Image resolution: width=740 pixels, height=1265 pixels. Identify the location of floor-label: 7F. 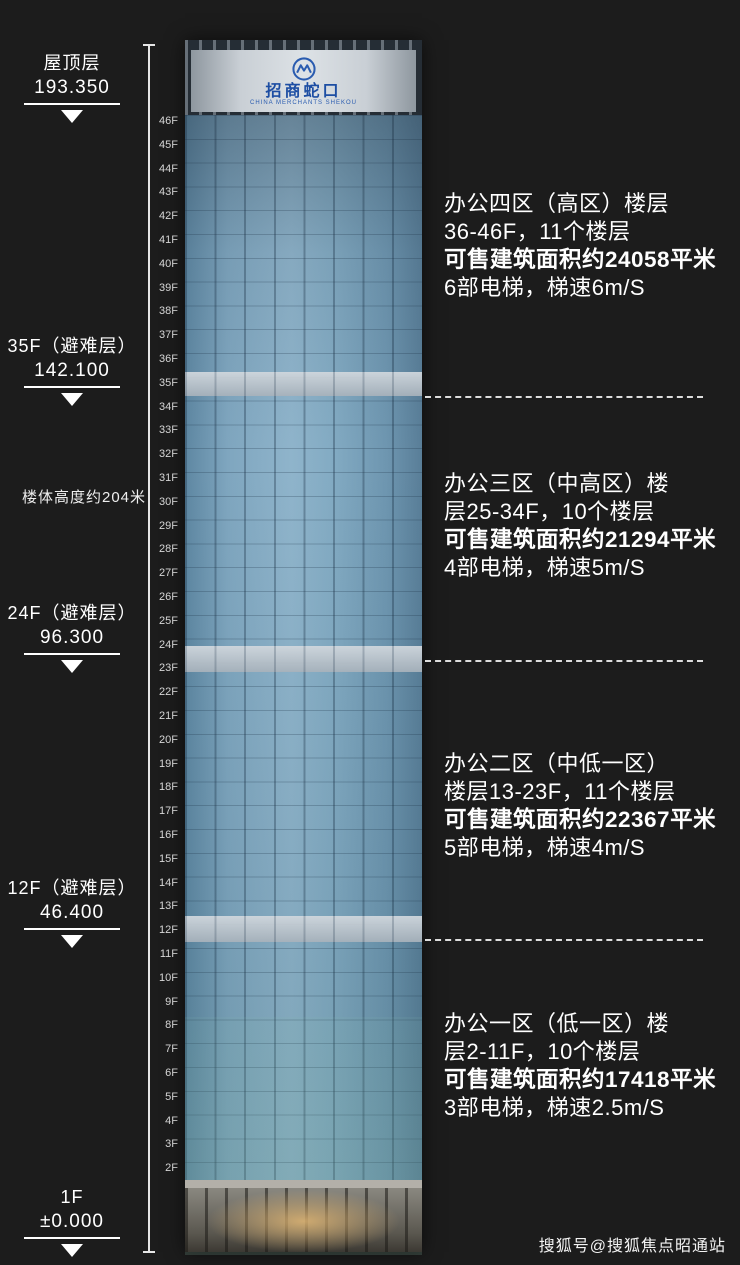
(171, 1049).